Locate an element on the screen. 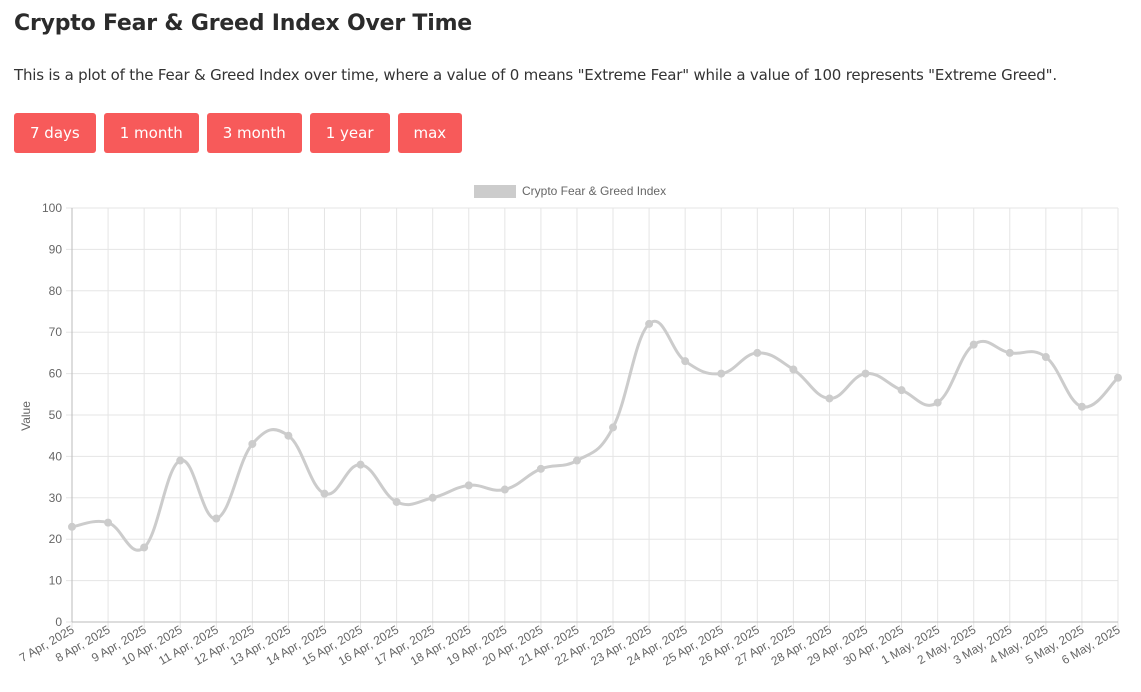 The width and height of the screenshot is (1141, 692). y-tick-label: 80 is located at coordinates (56, 291).